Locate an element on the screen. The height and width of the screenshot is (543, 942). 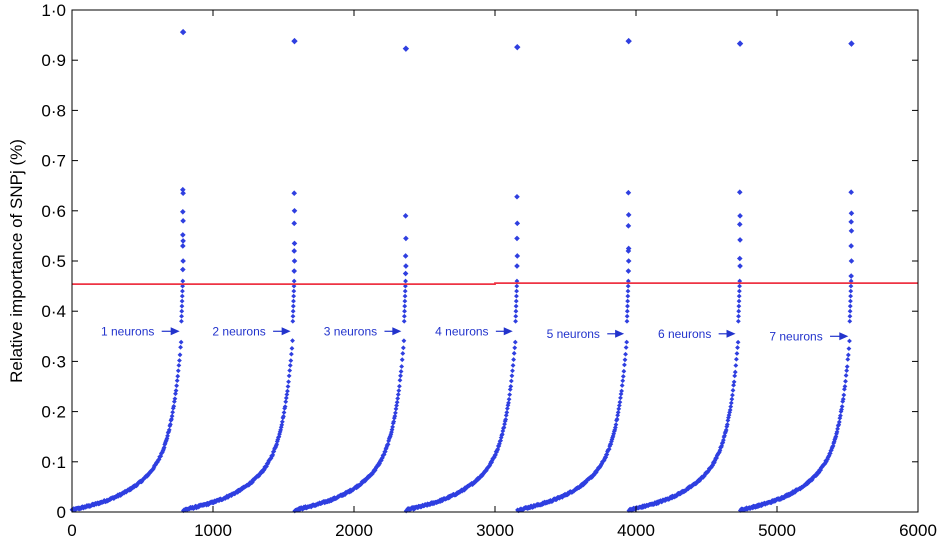
segment-label: 3 neurons is located at coordinates (350, 331).